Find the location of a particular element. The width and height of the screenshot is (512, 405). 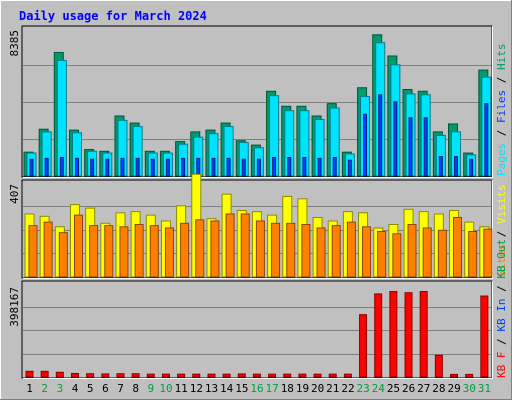

legend-files: Files is located at coordinates (501, 106).